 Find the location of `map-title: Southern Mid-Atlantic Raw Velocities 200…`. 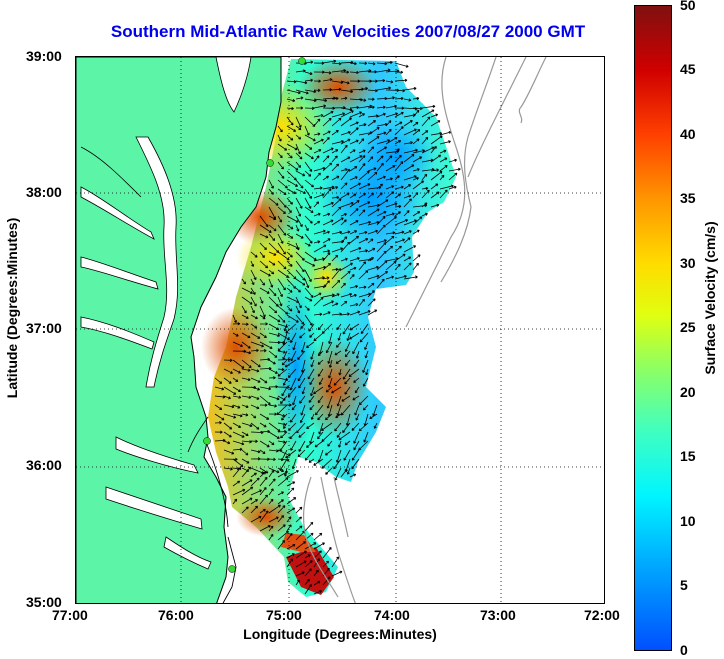

map-title: Southern Mid-Atlantic Raw Velocities 200… is located at coordinates (348, 31).